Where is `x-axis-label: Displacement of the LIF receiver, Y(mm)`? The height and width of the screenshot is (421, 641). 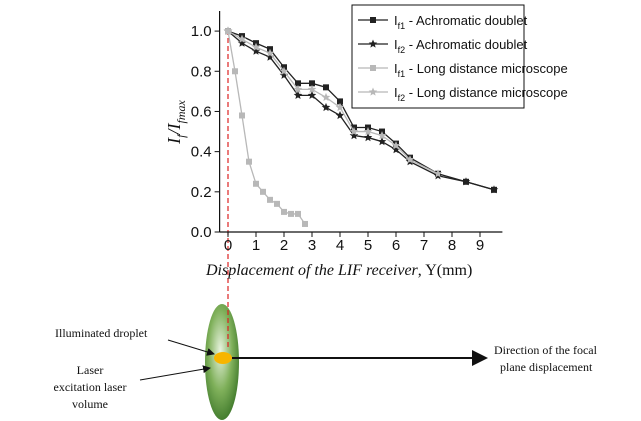
x-axis-label: Displacement of the LIF receiver, Y(mm) is located at coordinates (338, 270).